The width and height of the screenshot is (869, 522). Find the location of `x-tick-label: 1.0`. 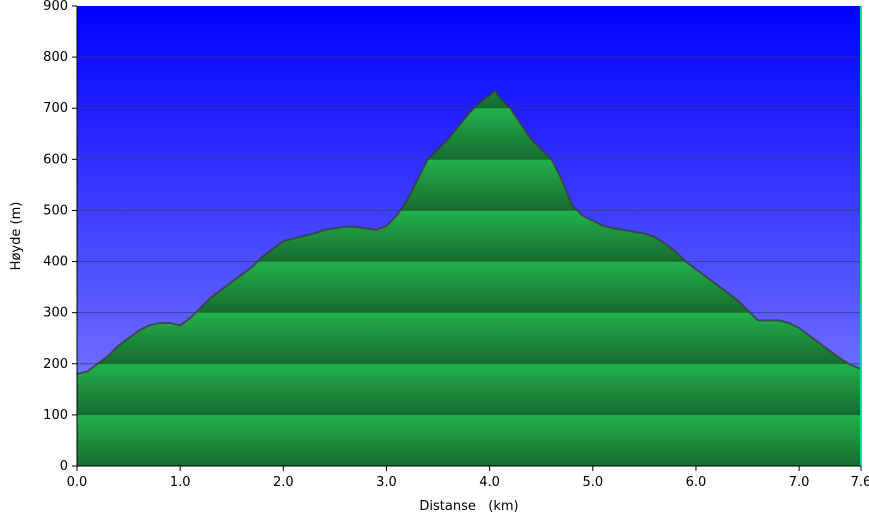

x-tick-label: 1.0 is located at coordinates (180, 482).